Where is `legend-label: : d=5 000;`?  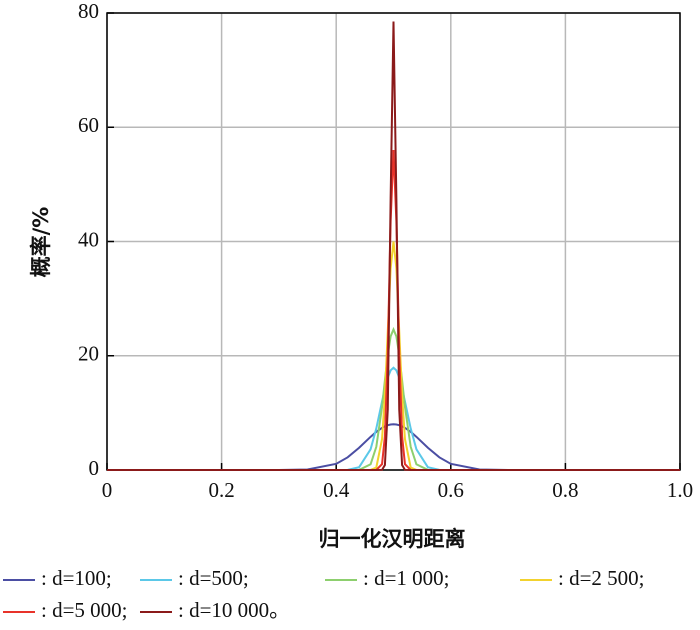
legend-label: : d=5 000; is located at coordinates (84, 610).